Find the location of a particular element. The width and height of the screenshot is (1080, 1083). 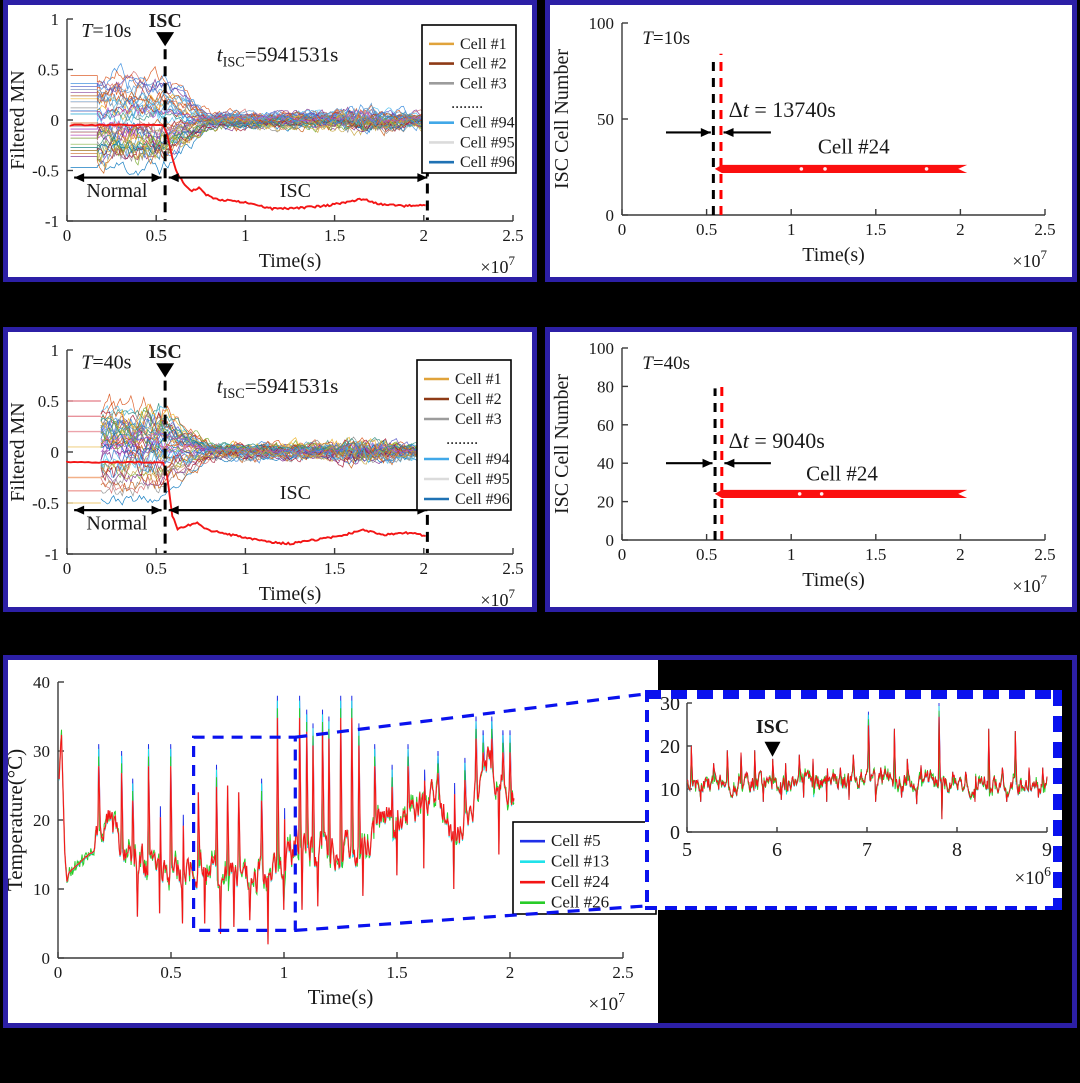

y-tick-label: 30 is located at coordinates (41, 751).